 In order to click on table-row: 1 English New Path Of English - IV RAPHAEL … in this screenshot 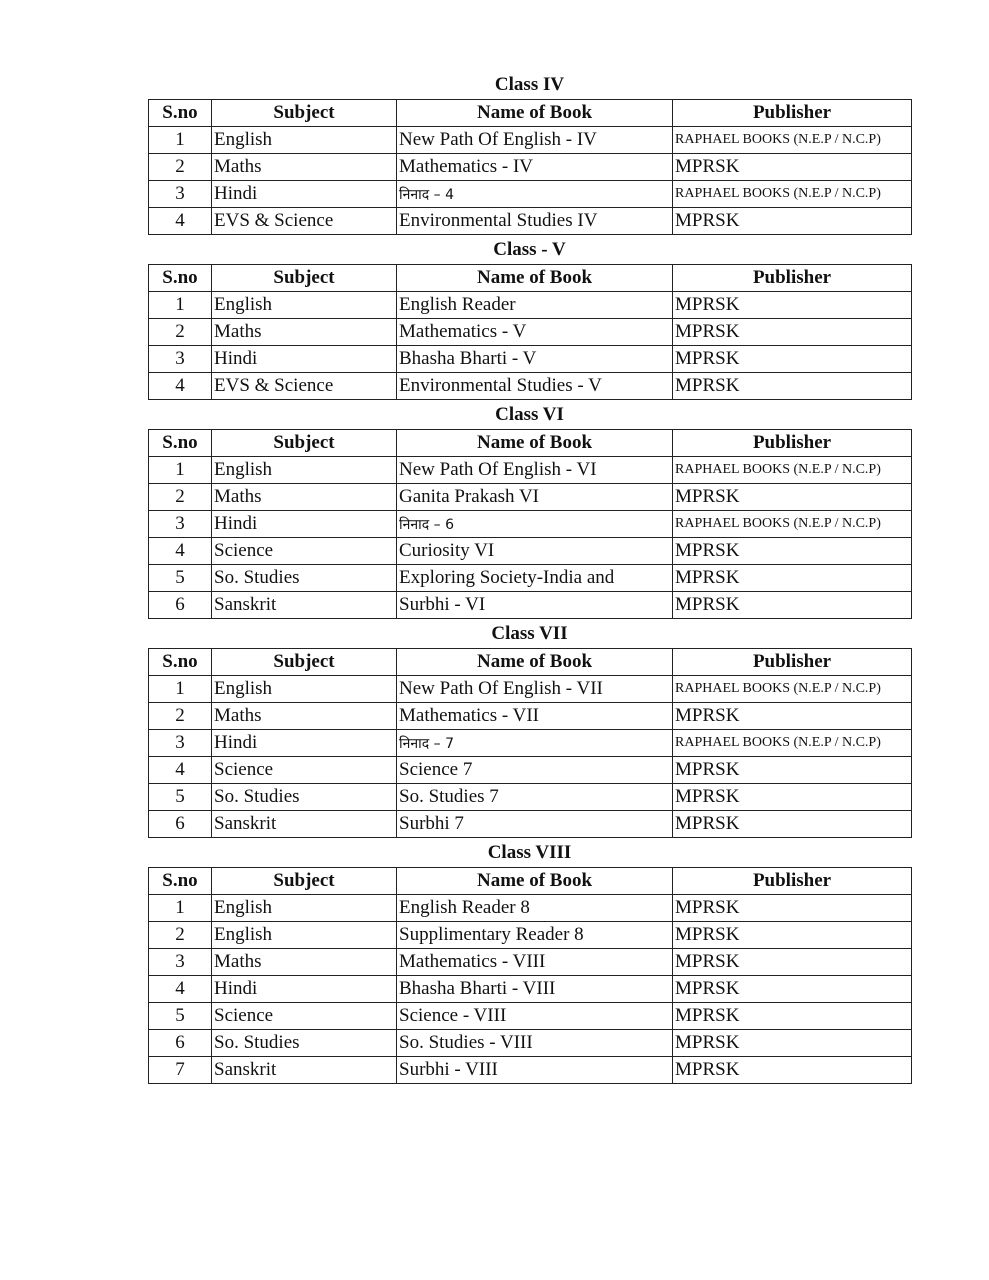, I will do `click(530, 140)`.